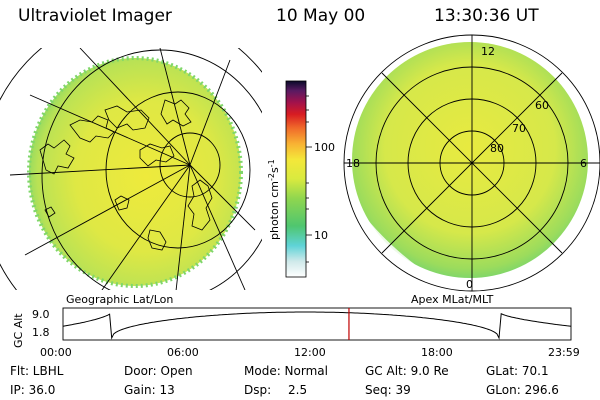 The image size is (600, 400). Describe the element at coordinates (310, 352) in the screenshot. I see `time-tick-1200: 12:00` at that location.